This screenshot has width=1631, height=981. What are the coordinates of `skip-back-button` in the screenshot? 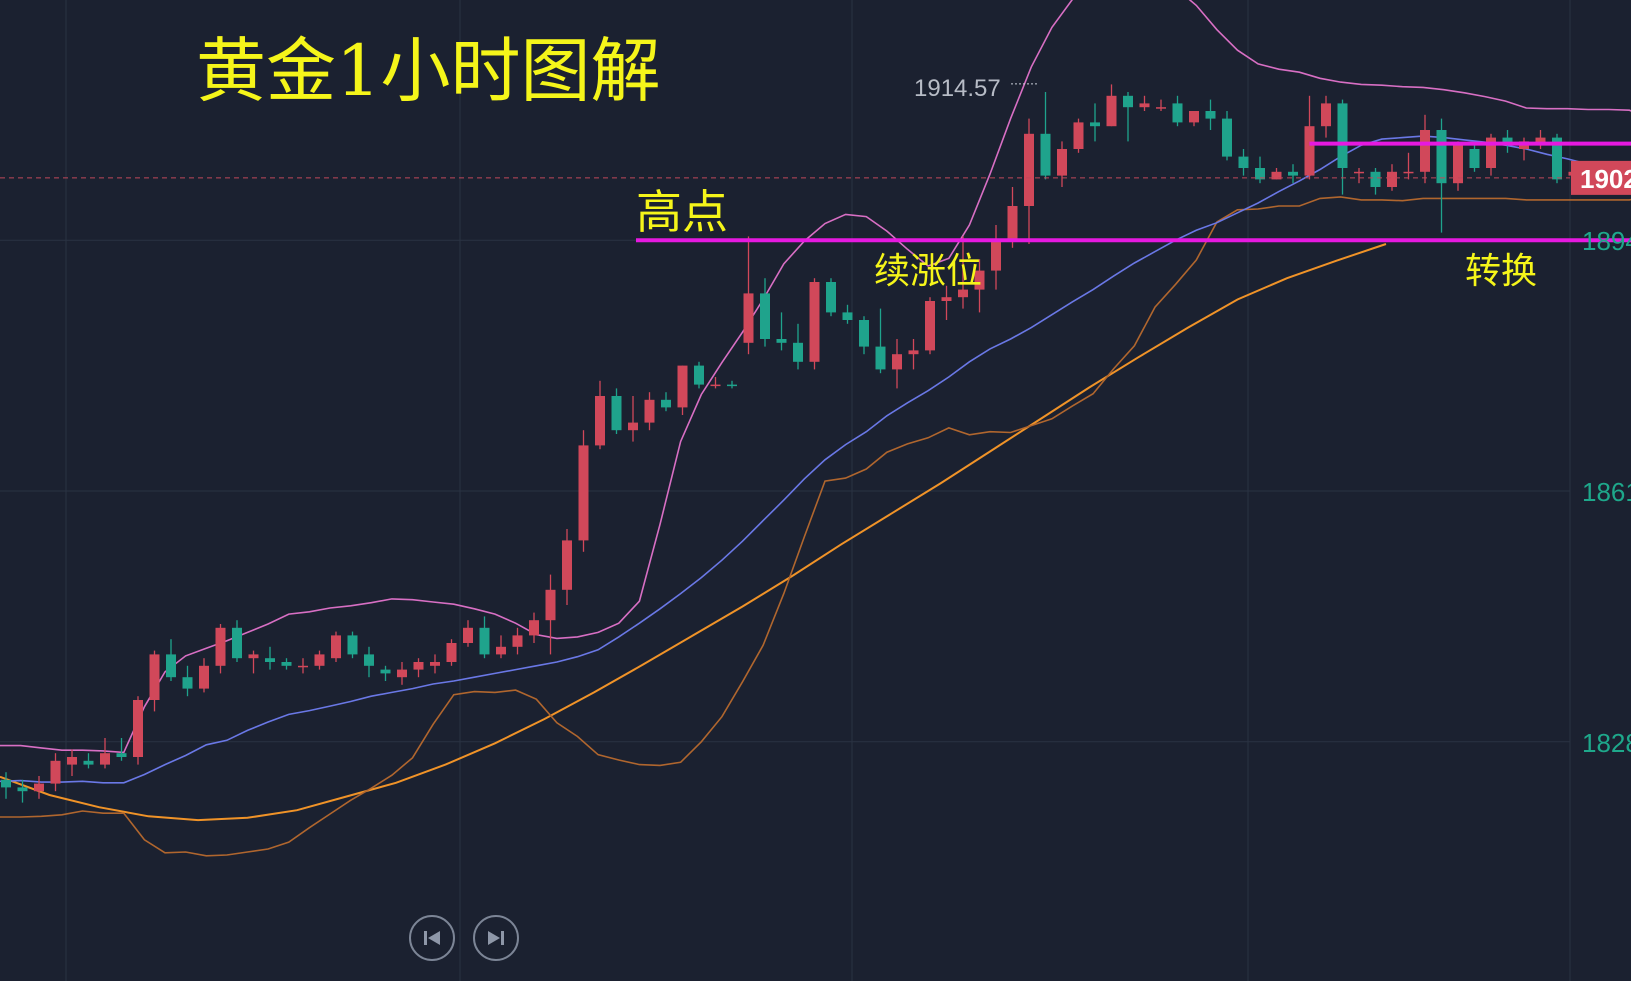 It's located at (432, 938).